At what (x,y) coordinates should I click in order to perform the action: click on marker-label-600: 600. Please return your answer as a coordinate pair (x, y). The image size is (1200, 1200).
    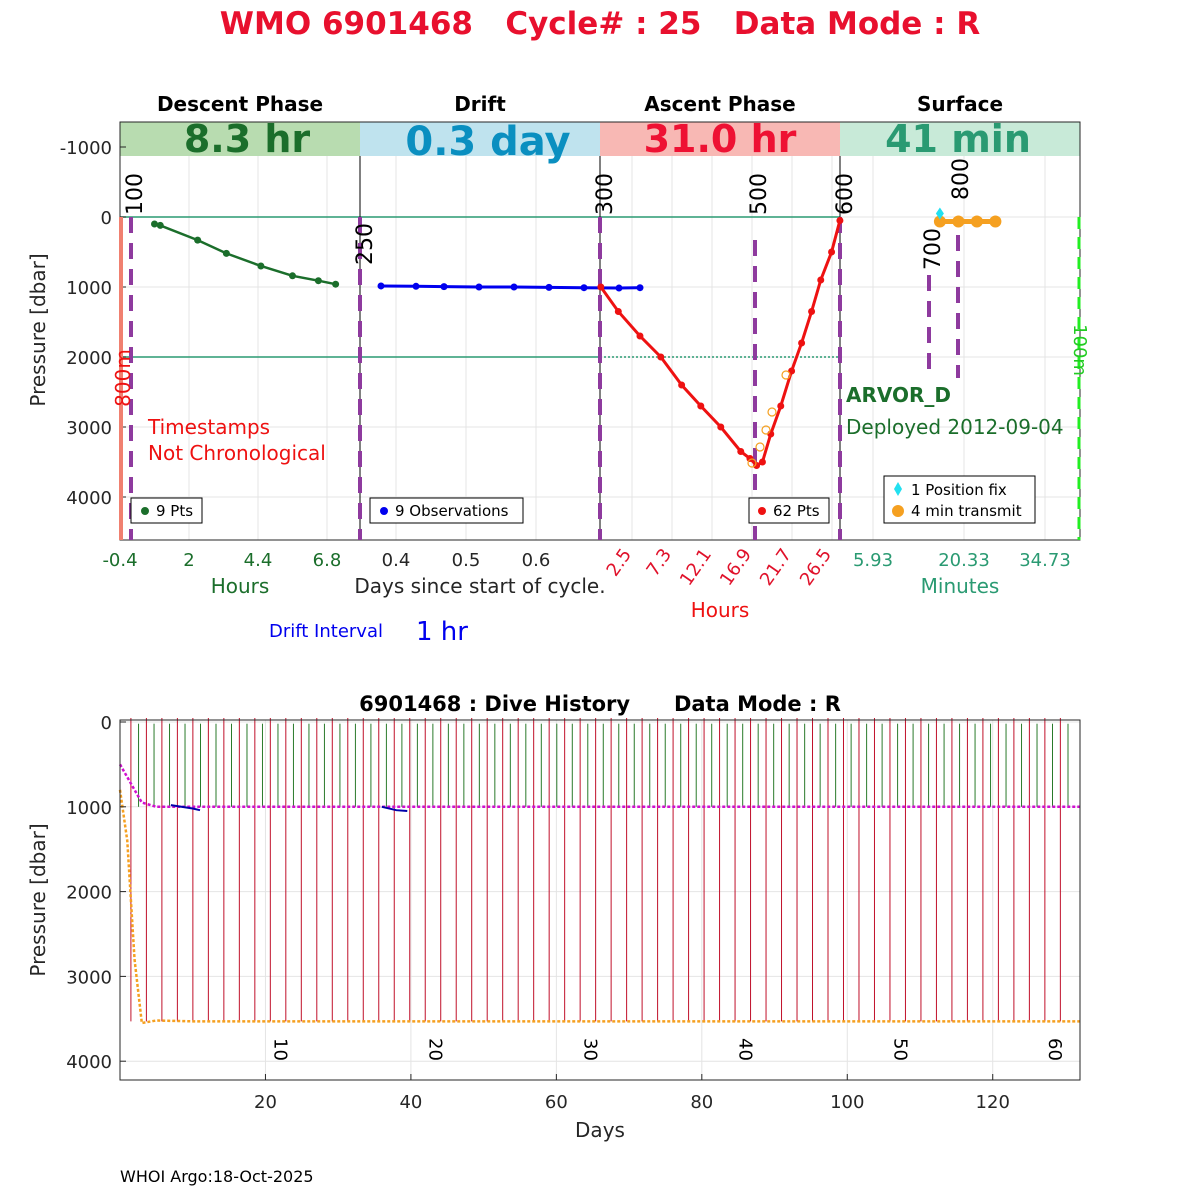
    Looking at the image, I should click on (845, 194).